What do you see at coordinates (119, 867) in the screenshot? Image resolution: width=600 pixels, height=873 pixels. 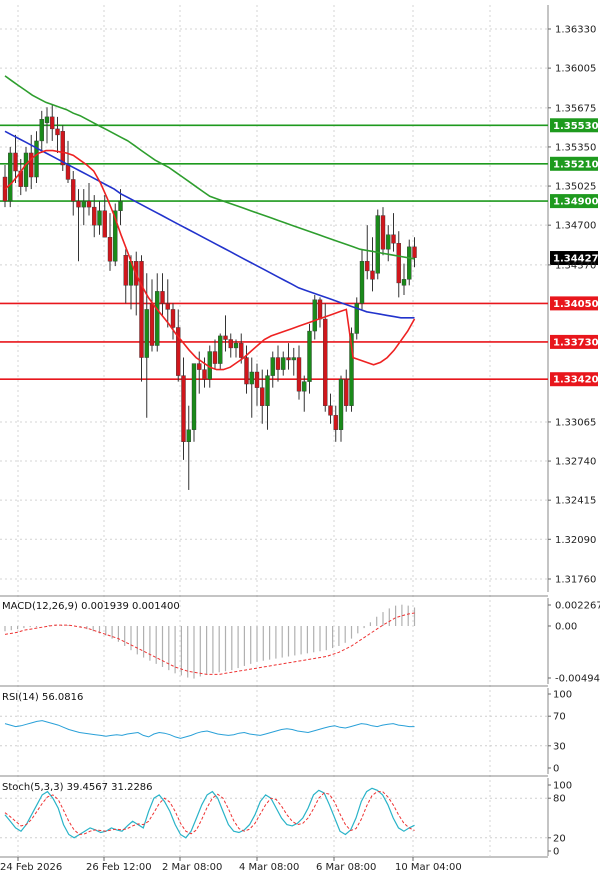 I see `time-tick-label: 26 Feb 12:00` at bounding box center [119, 867].